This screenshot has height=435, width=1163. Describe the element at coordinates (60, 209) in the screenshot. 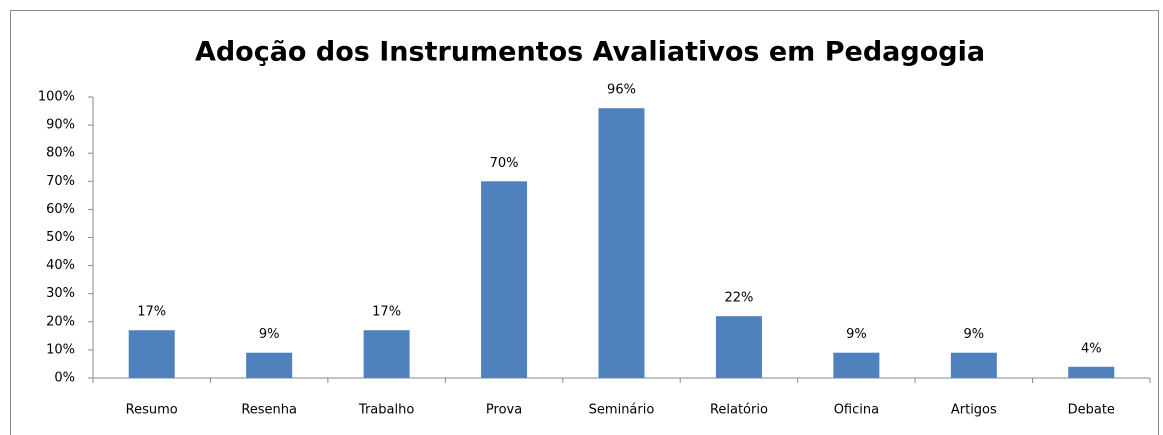

I see `y-tick-label: 60%` at that location.